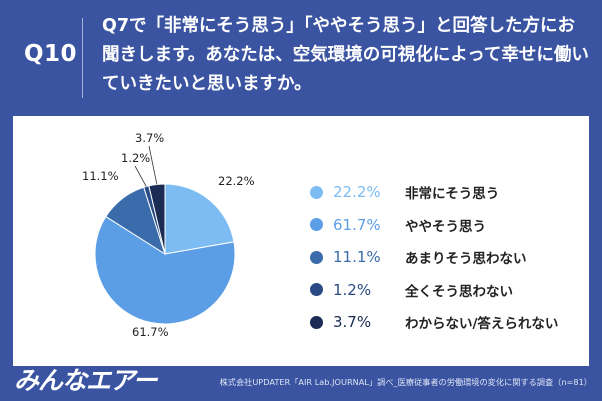  Describe the element at coordinates (352, 322) in the screenshot. I see `legend-percent: 3.7%` at that location.